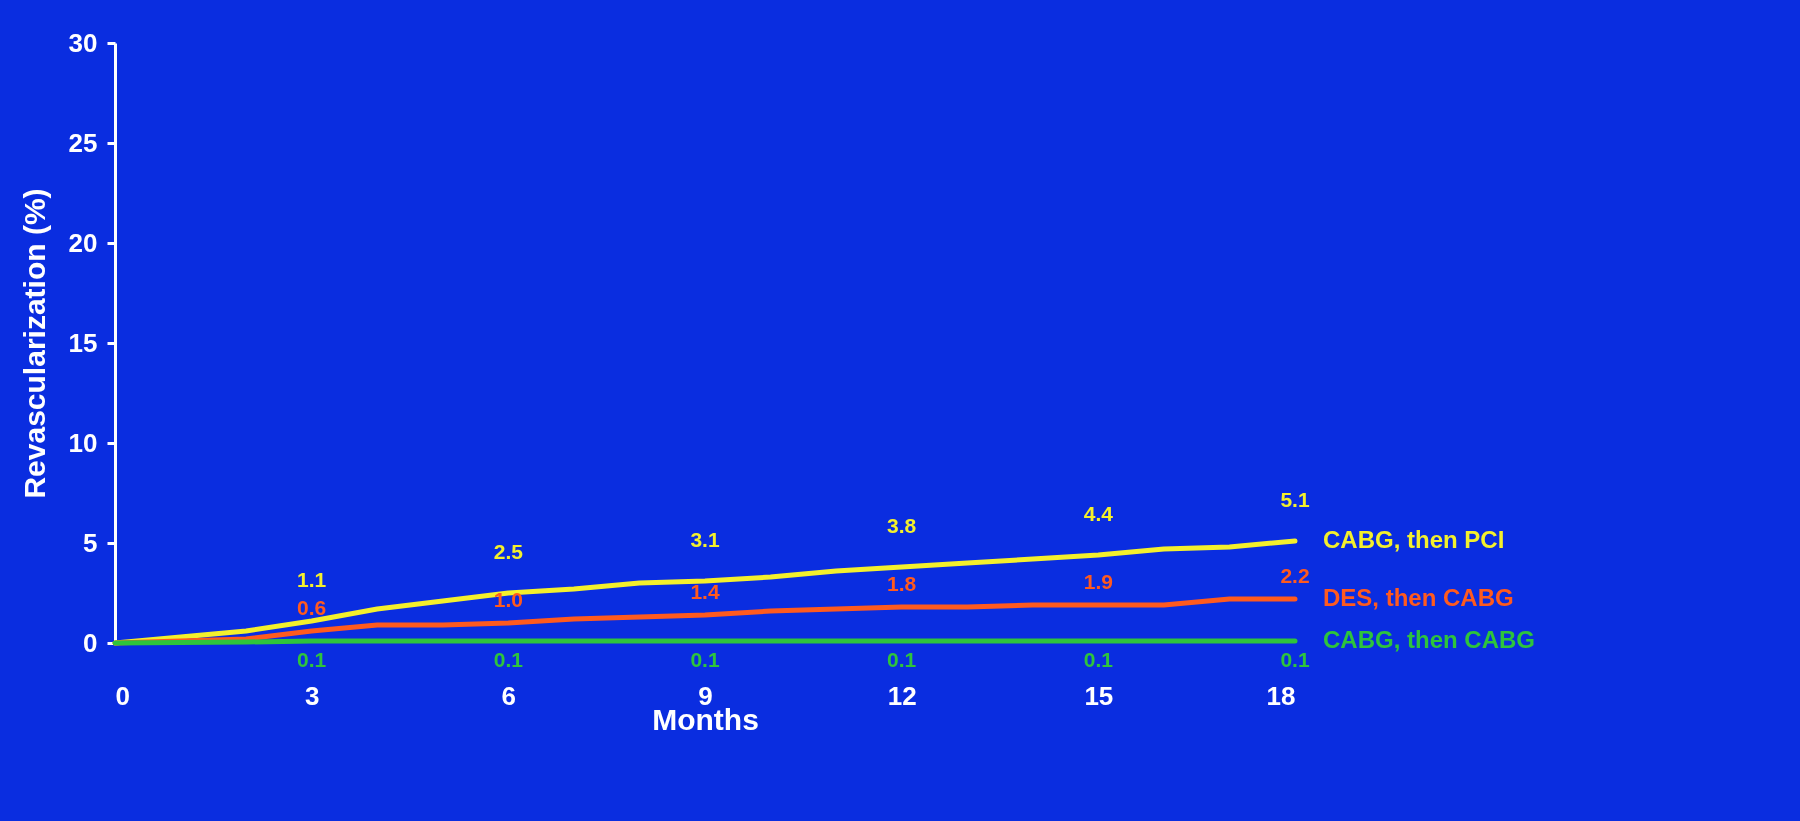  What do you see at coordinates (508, 551) in the screenshot?
I see `data-label: 2.5` at bounding box center [508, 551].